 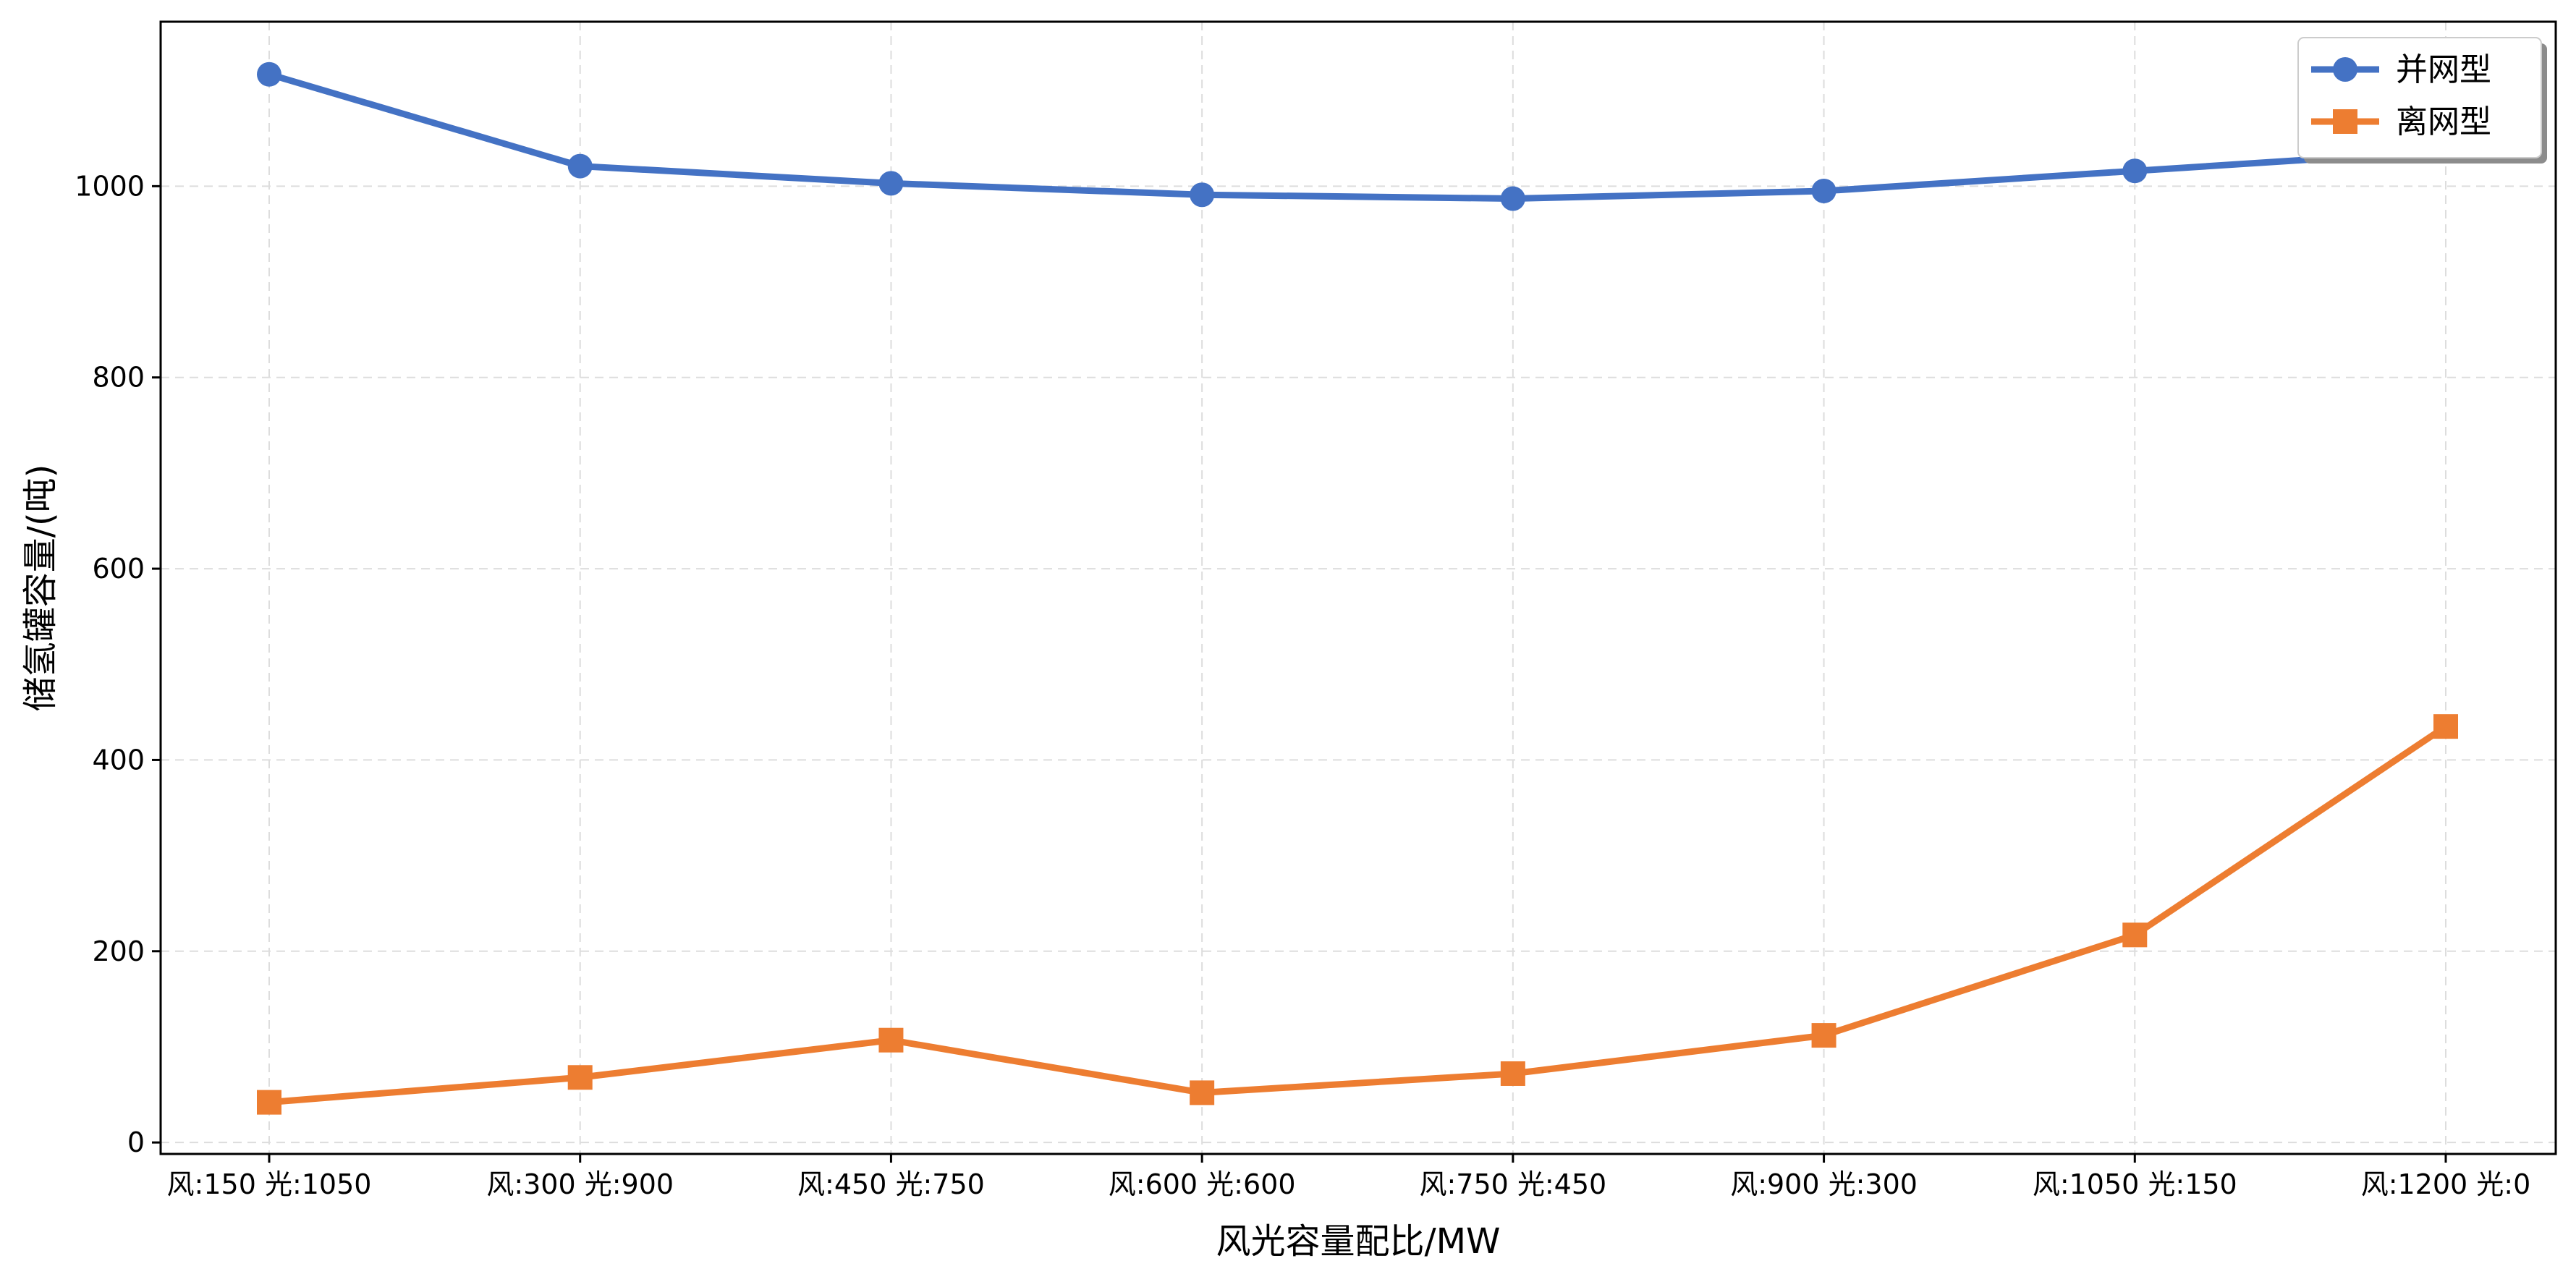 I want to click on y-axis-title: 储氢罐容量/(吨), so click(x=40, y=588).